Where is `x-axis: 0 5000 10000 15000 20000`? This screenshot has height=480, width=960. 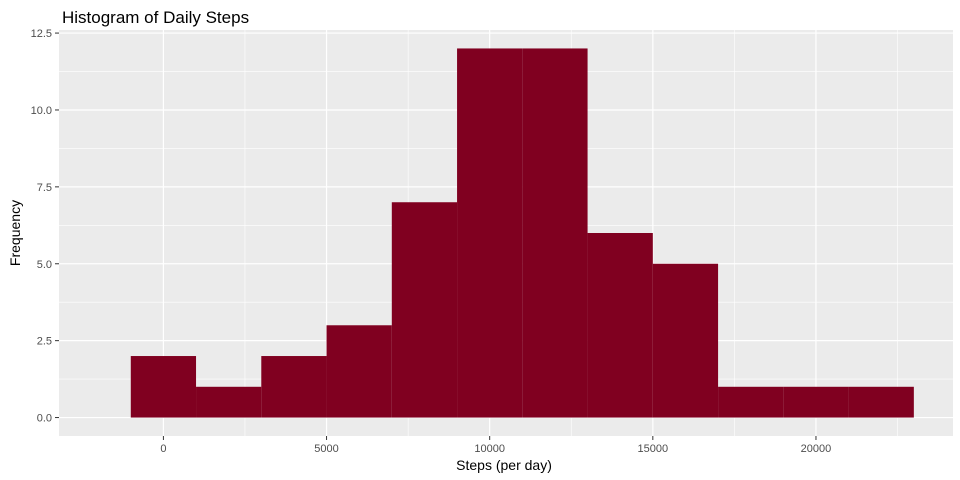
x-axis: 0 5000 10000 15000 20000 is located at coordinates (495, 445).